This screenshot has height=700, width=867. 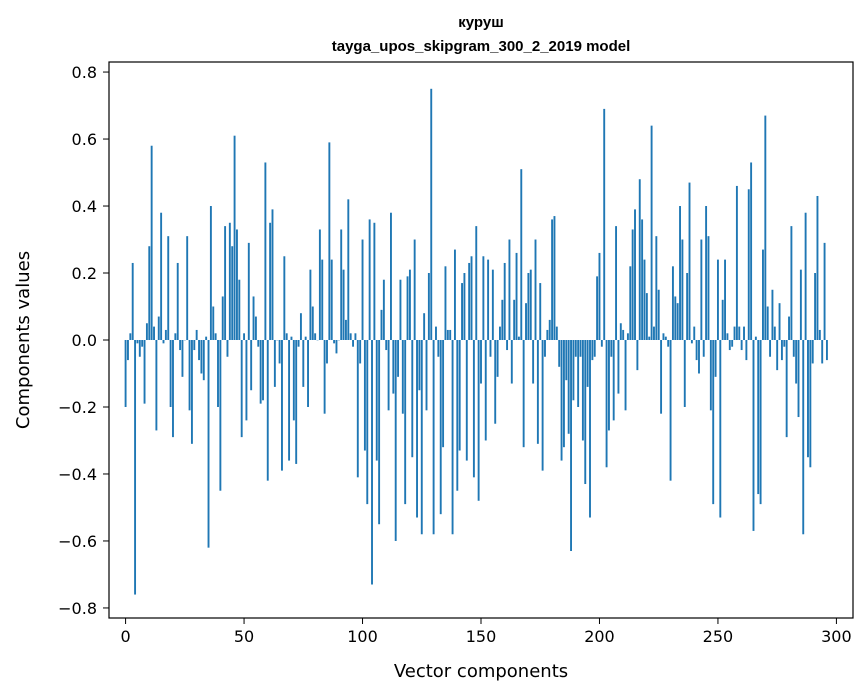 I want to click on y-axis: −0.8−0.6−0.4−0.20.00.20.40.60.8, so click(x=83, y=340).